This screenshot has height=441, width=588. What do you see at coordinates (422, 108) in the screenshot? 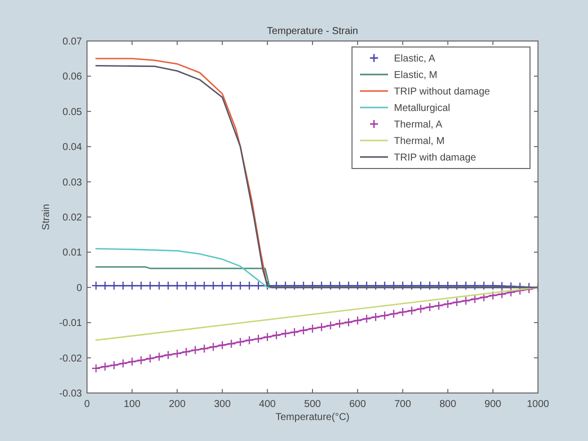
I see `legend-label: Metallurgical` at bounding box center [422, 108].